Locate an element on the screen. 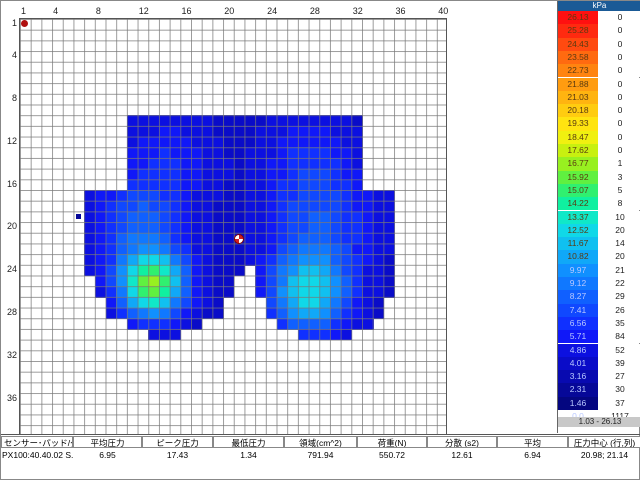 The height and width of the screenshot is (481, 640). legend-count: 5 is located at coordinates (619, 190).